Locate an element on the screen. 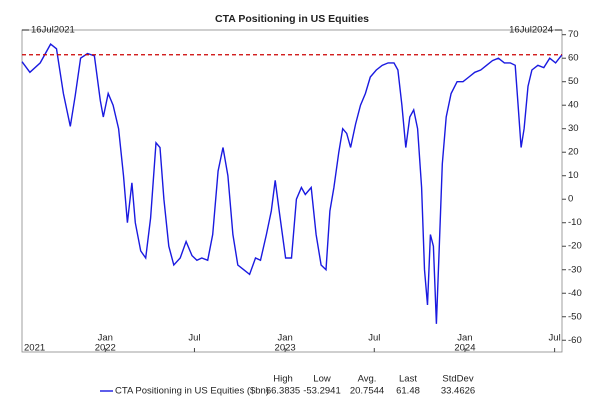 This screenshot has height=400, width=594. year-label: 2022 is located at coordinates (105, 348).